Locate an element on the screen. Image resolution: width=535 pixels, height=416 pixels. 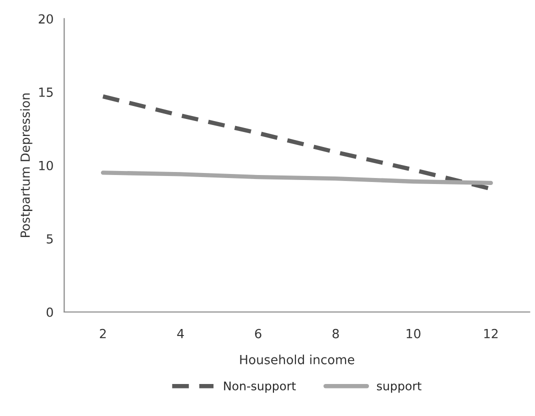
y-axis-title: Postpartum Depression is located at coordinates (26, 165).